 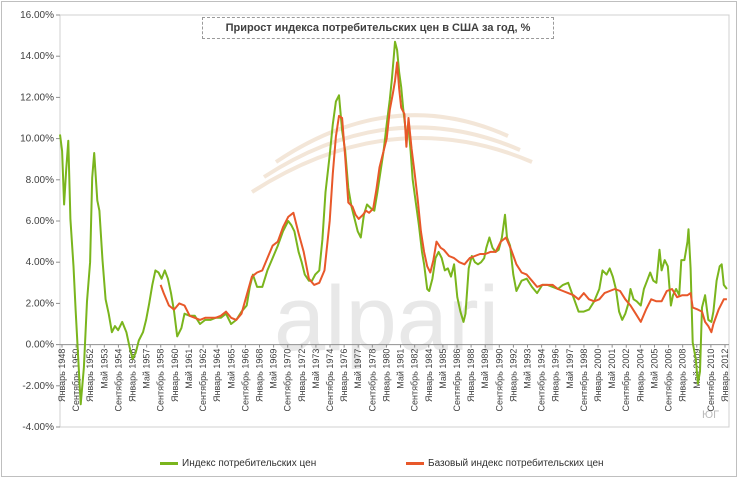 What do you see at coordinates (401, 369) in the screenshot?
I see `x-tick-label: Май 1981` at bounding box center [401, 369].